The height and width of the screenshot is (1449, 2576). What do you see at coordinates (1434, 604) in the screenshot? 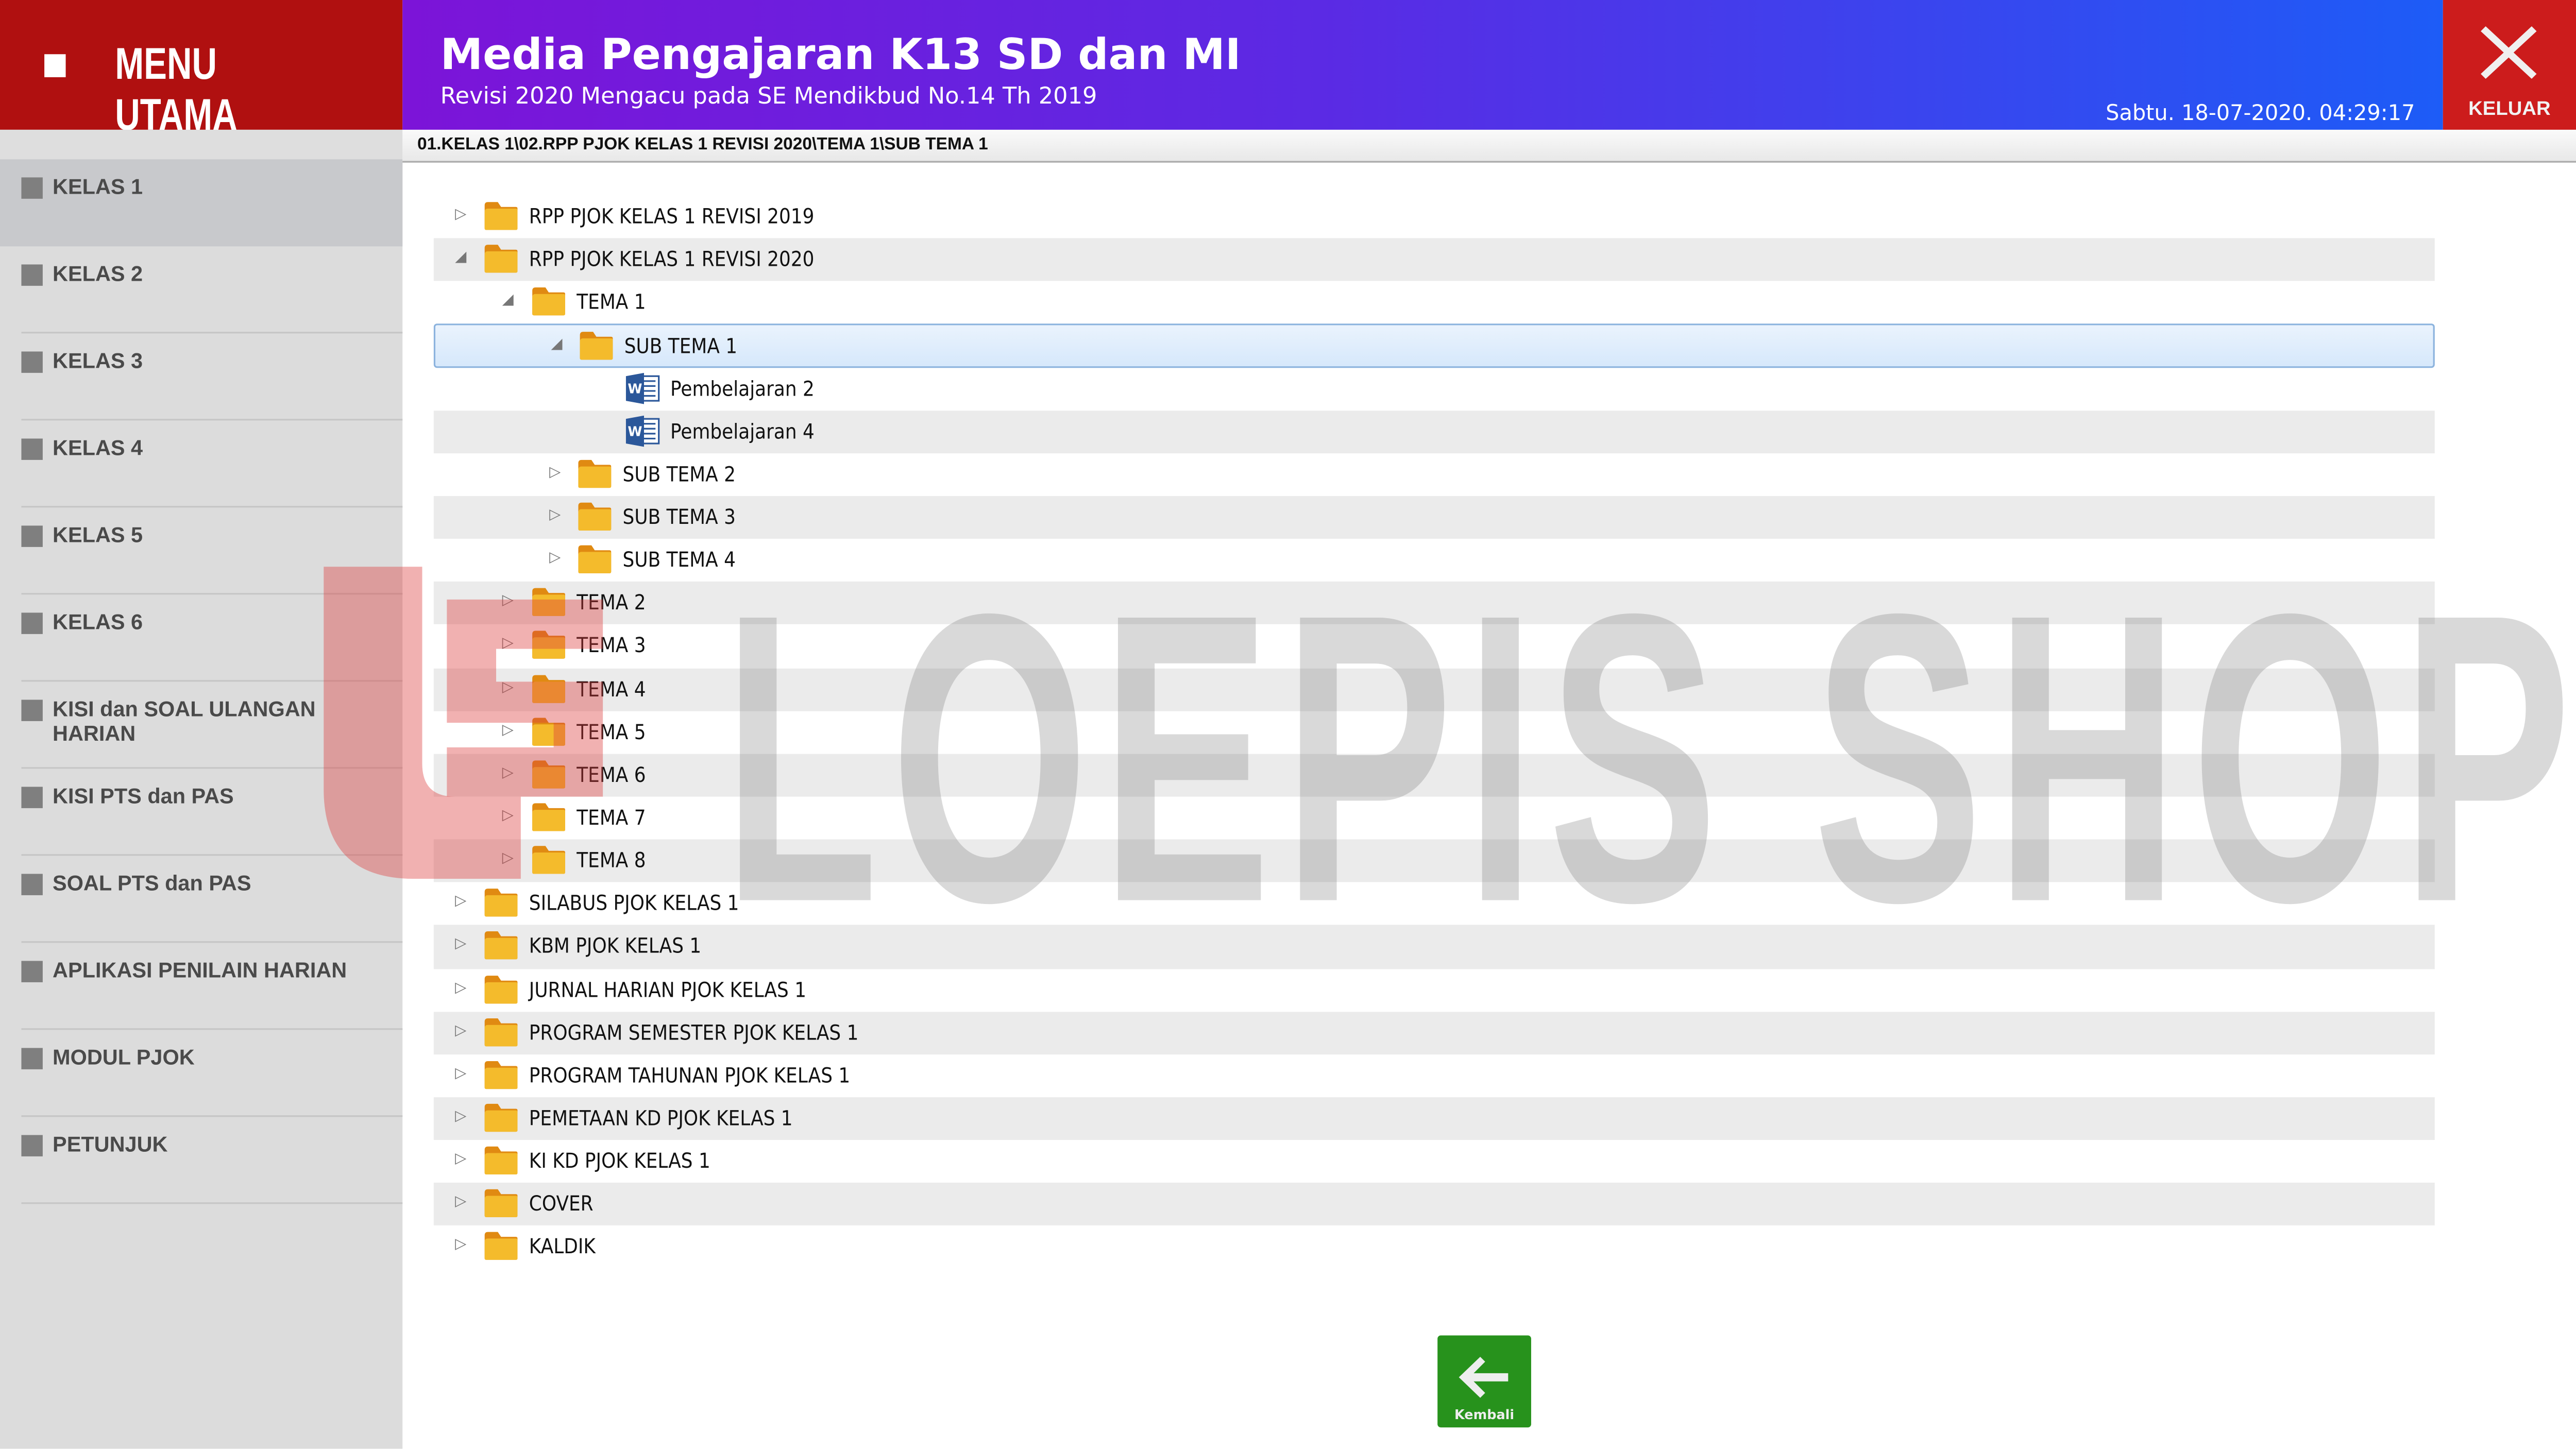
I see `tree-item: ▷ TEMA 2` at bounding box center [1434, 604].